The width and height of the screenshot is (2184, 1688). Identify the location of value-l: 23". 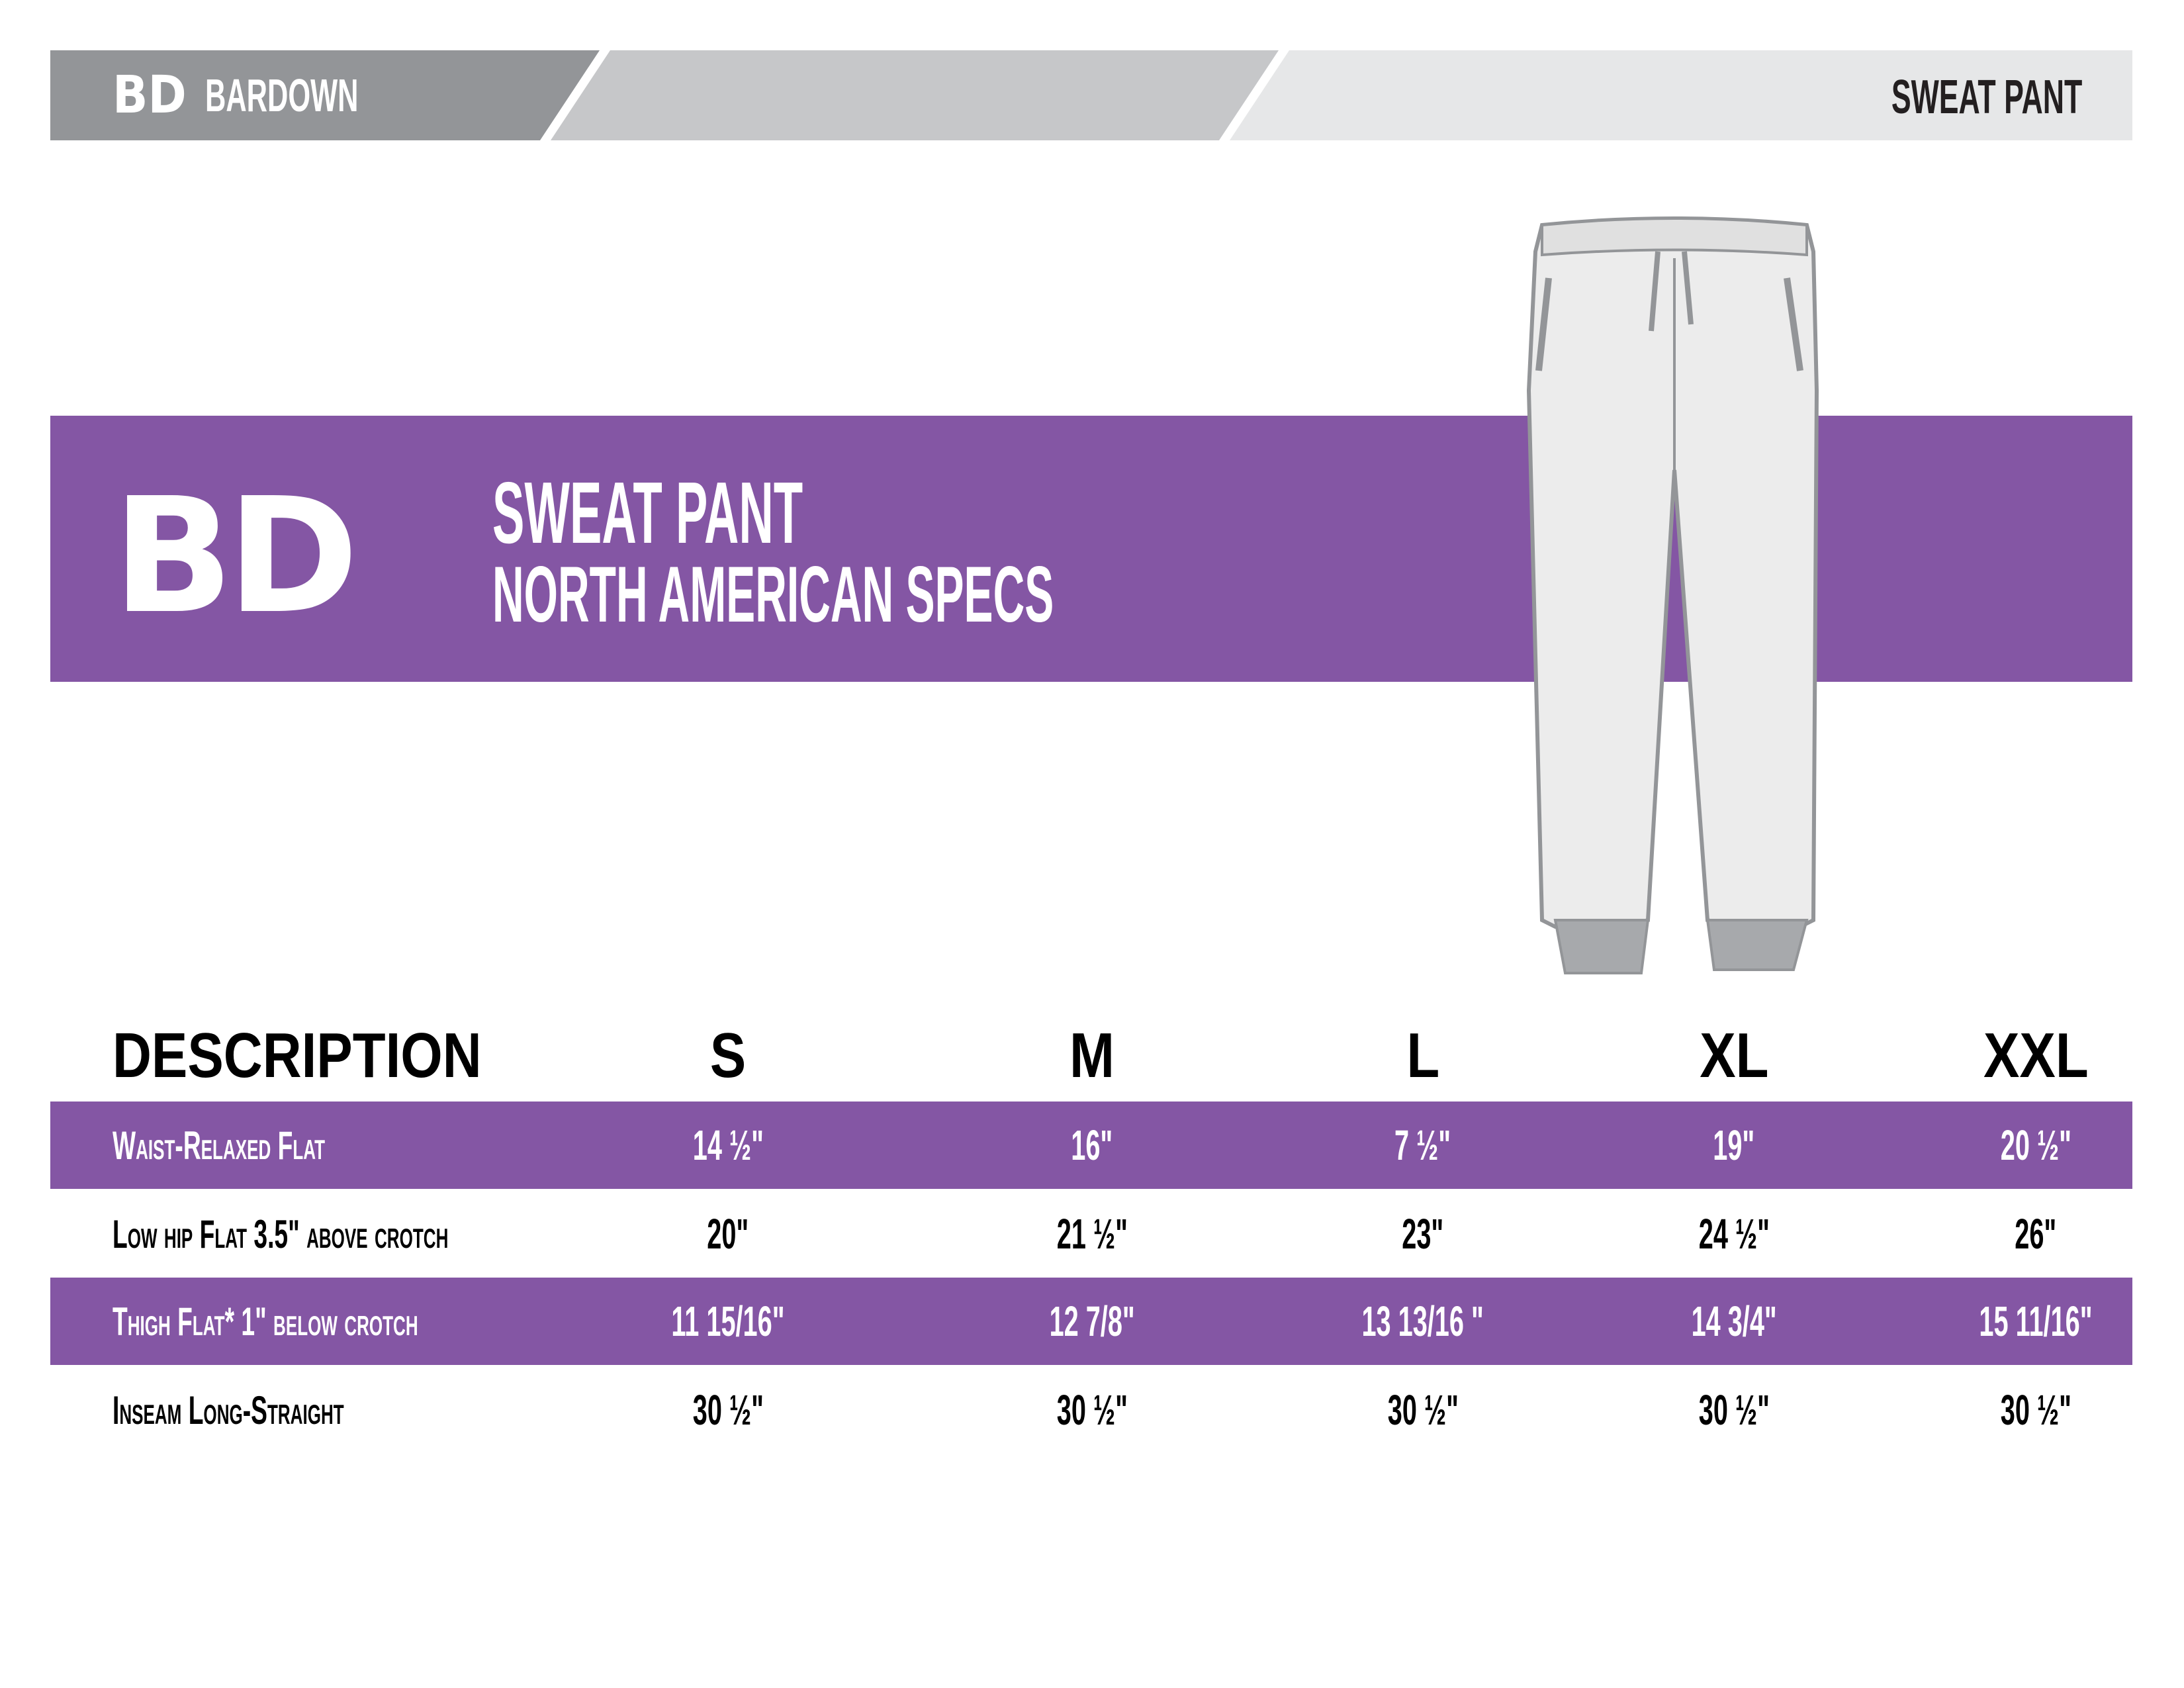
(1423, 1234).